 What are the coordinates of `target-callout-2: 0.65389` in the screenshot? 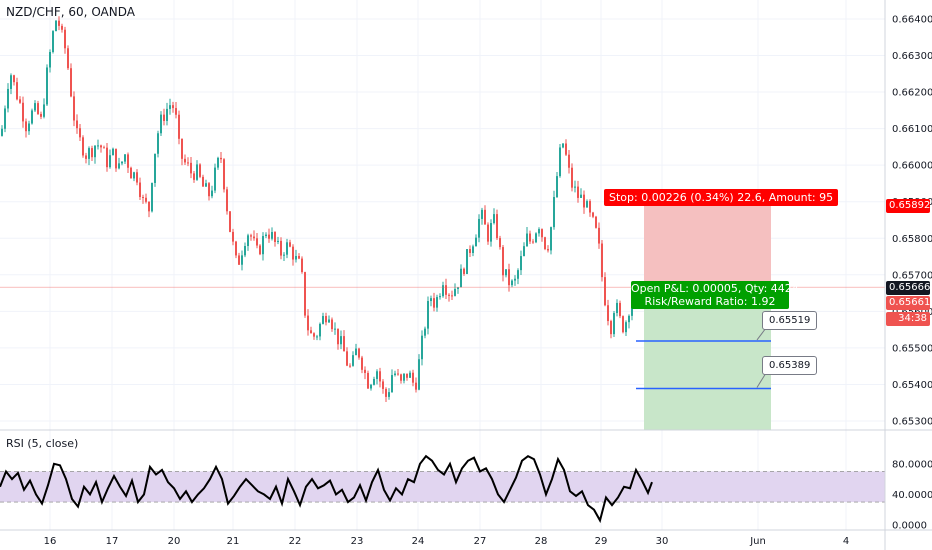 It's located at (790, 365).